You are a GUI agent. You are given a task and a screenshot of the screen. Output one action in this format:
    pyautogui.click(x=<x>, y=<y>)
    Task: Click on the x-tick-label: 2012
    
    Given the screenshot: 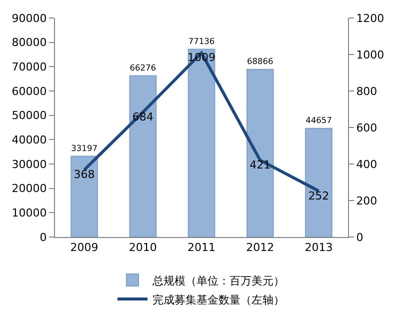 What is the action you would take?
    pyautogui.click(x=260, y=247)
    